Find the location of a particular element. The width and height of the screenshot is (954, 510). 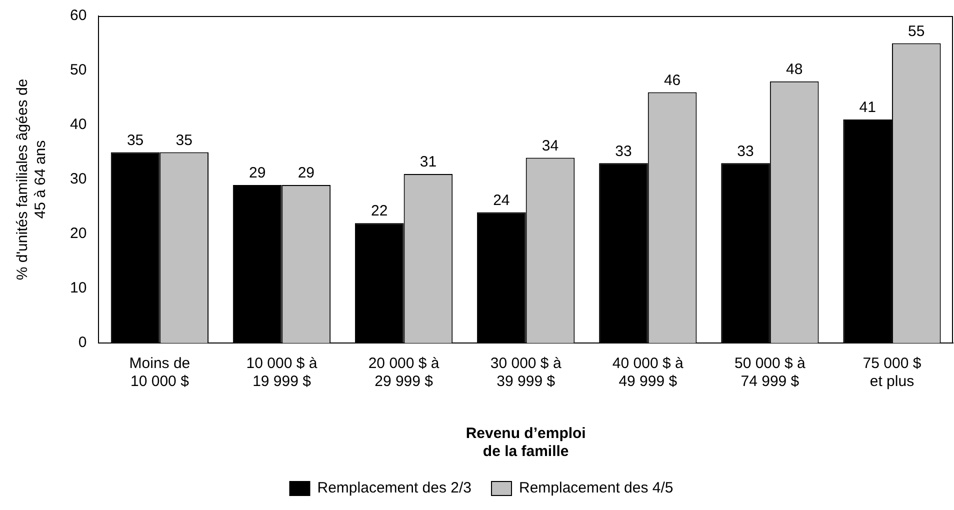

y-tick-label: 20 is located at coordinates (78, 233).